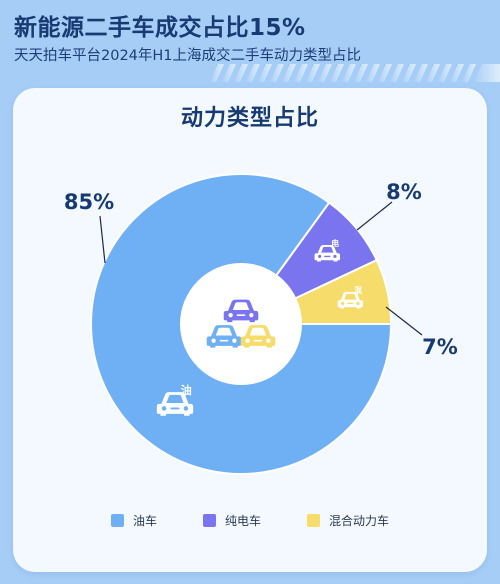 The width and height of the screenshot is (500, 584). Describe the element at coordinates (250, 42) in the screenshot. I see `header: 新能源二手车成交占比15% 天天拍车平台2024年H1上海成交二手车动力类型占比` at that location.